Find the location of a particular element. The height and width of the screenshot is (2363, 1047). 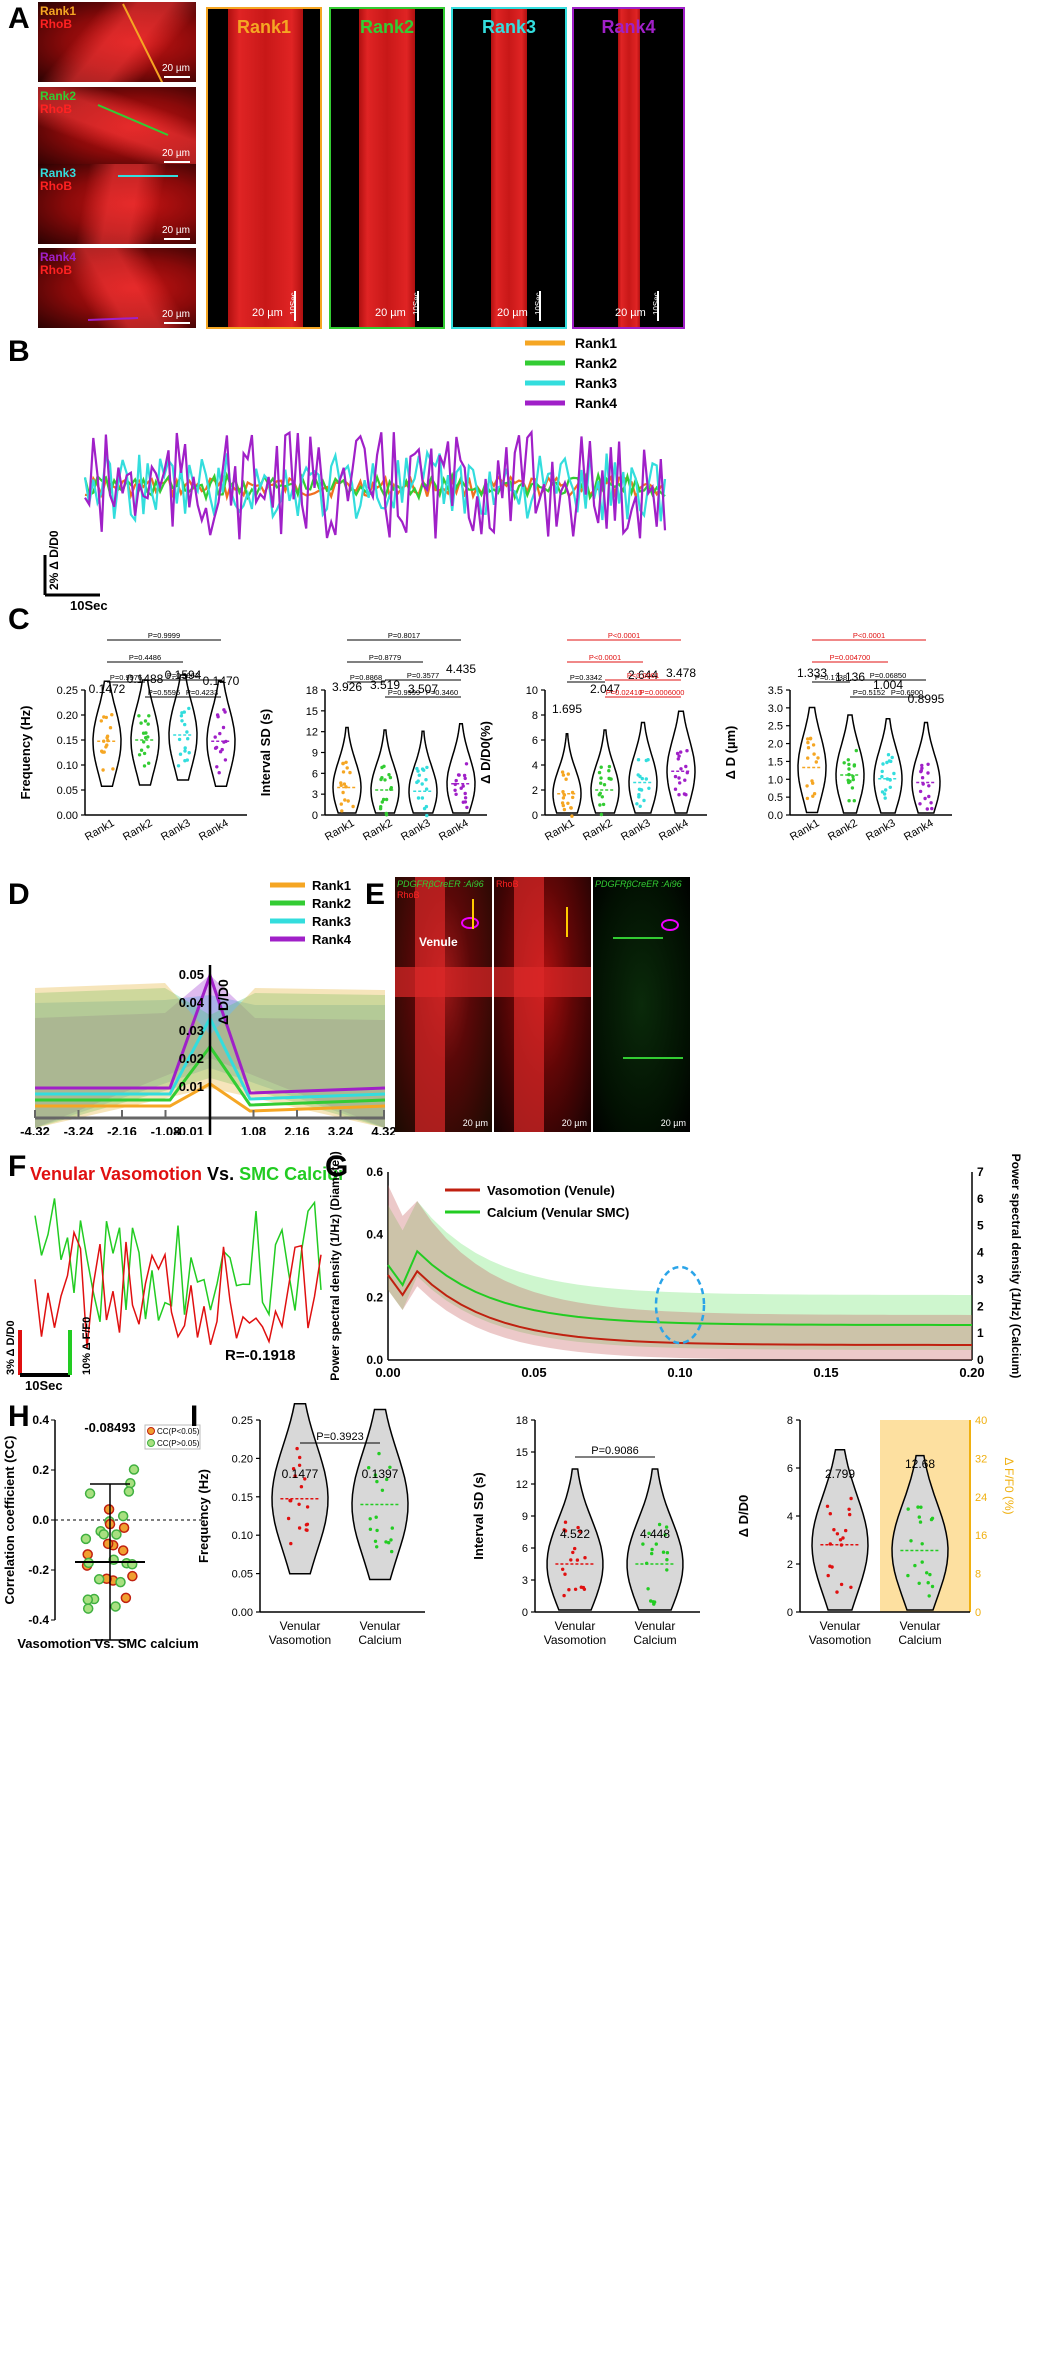

title-vs: Vs. is located at coordinates (220, 1174).